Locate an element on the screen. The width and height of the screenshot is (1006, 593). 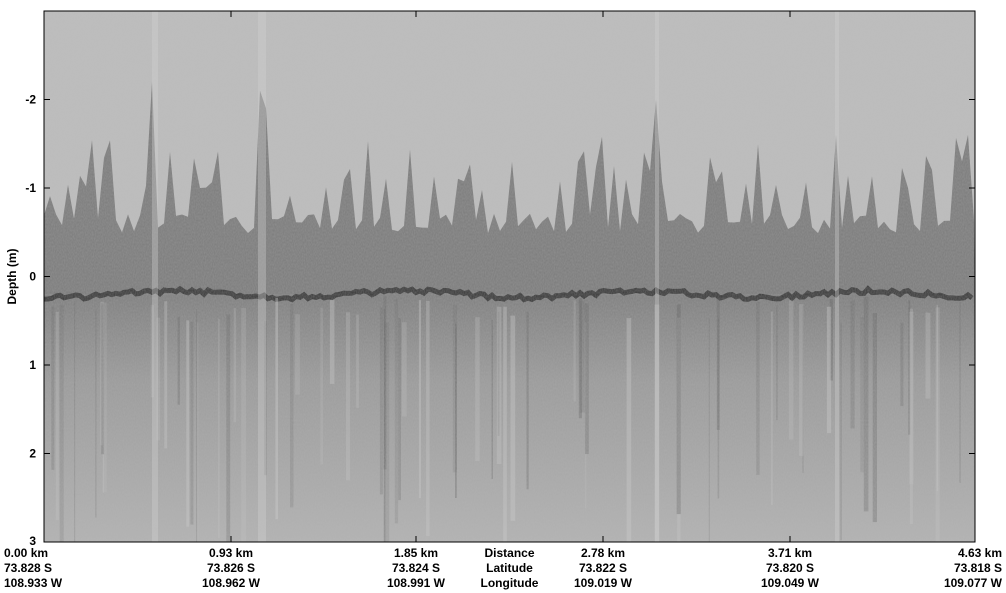
x-tick-block: 2.78 km 73.822 S 109.019 W is located at coordinates (603, 568).